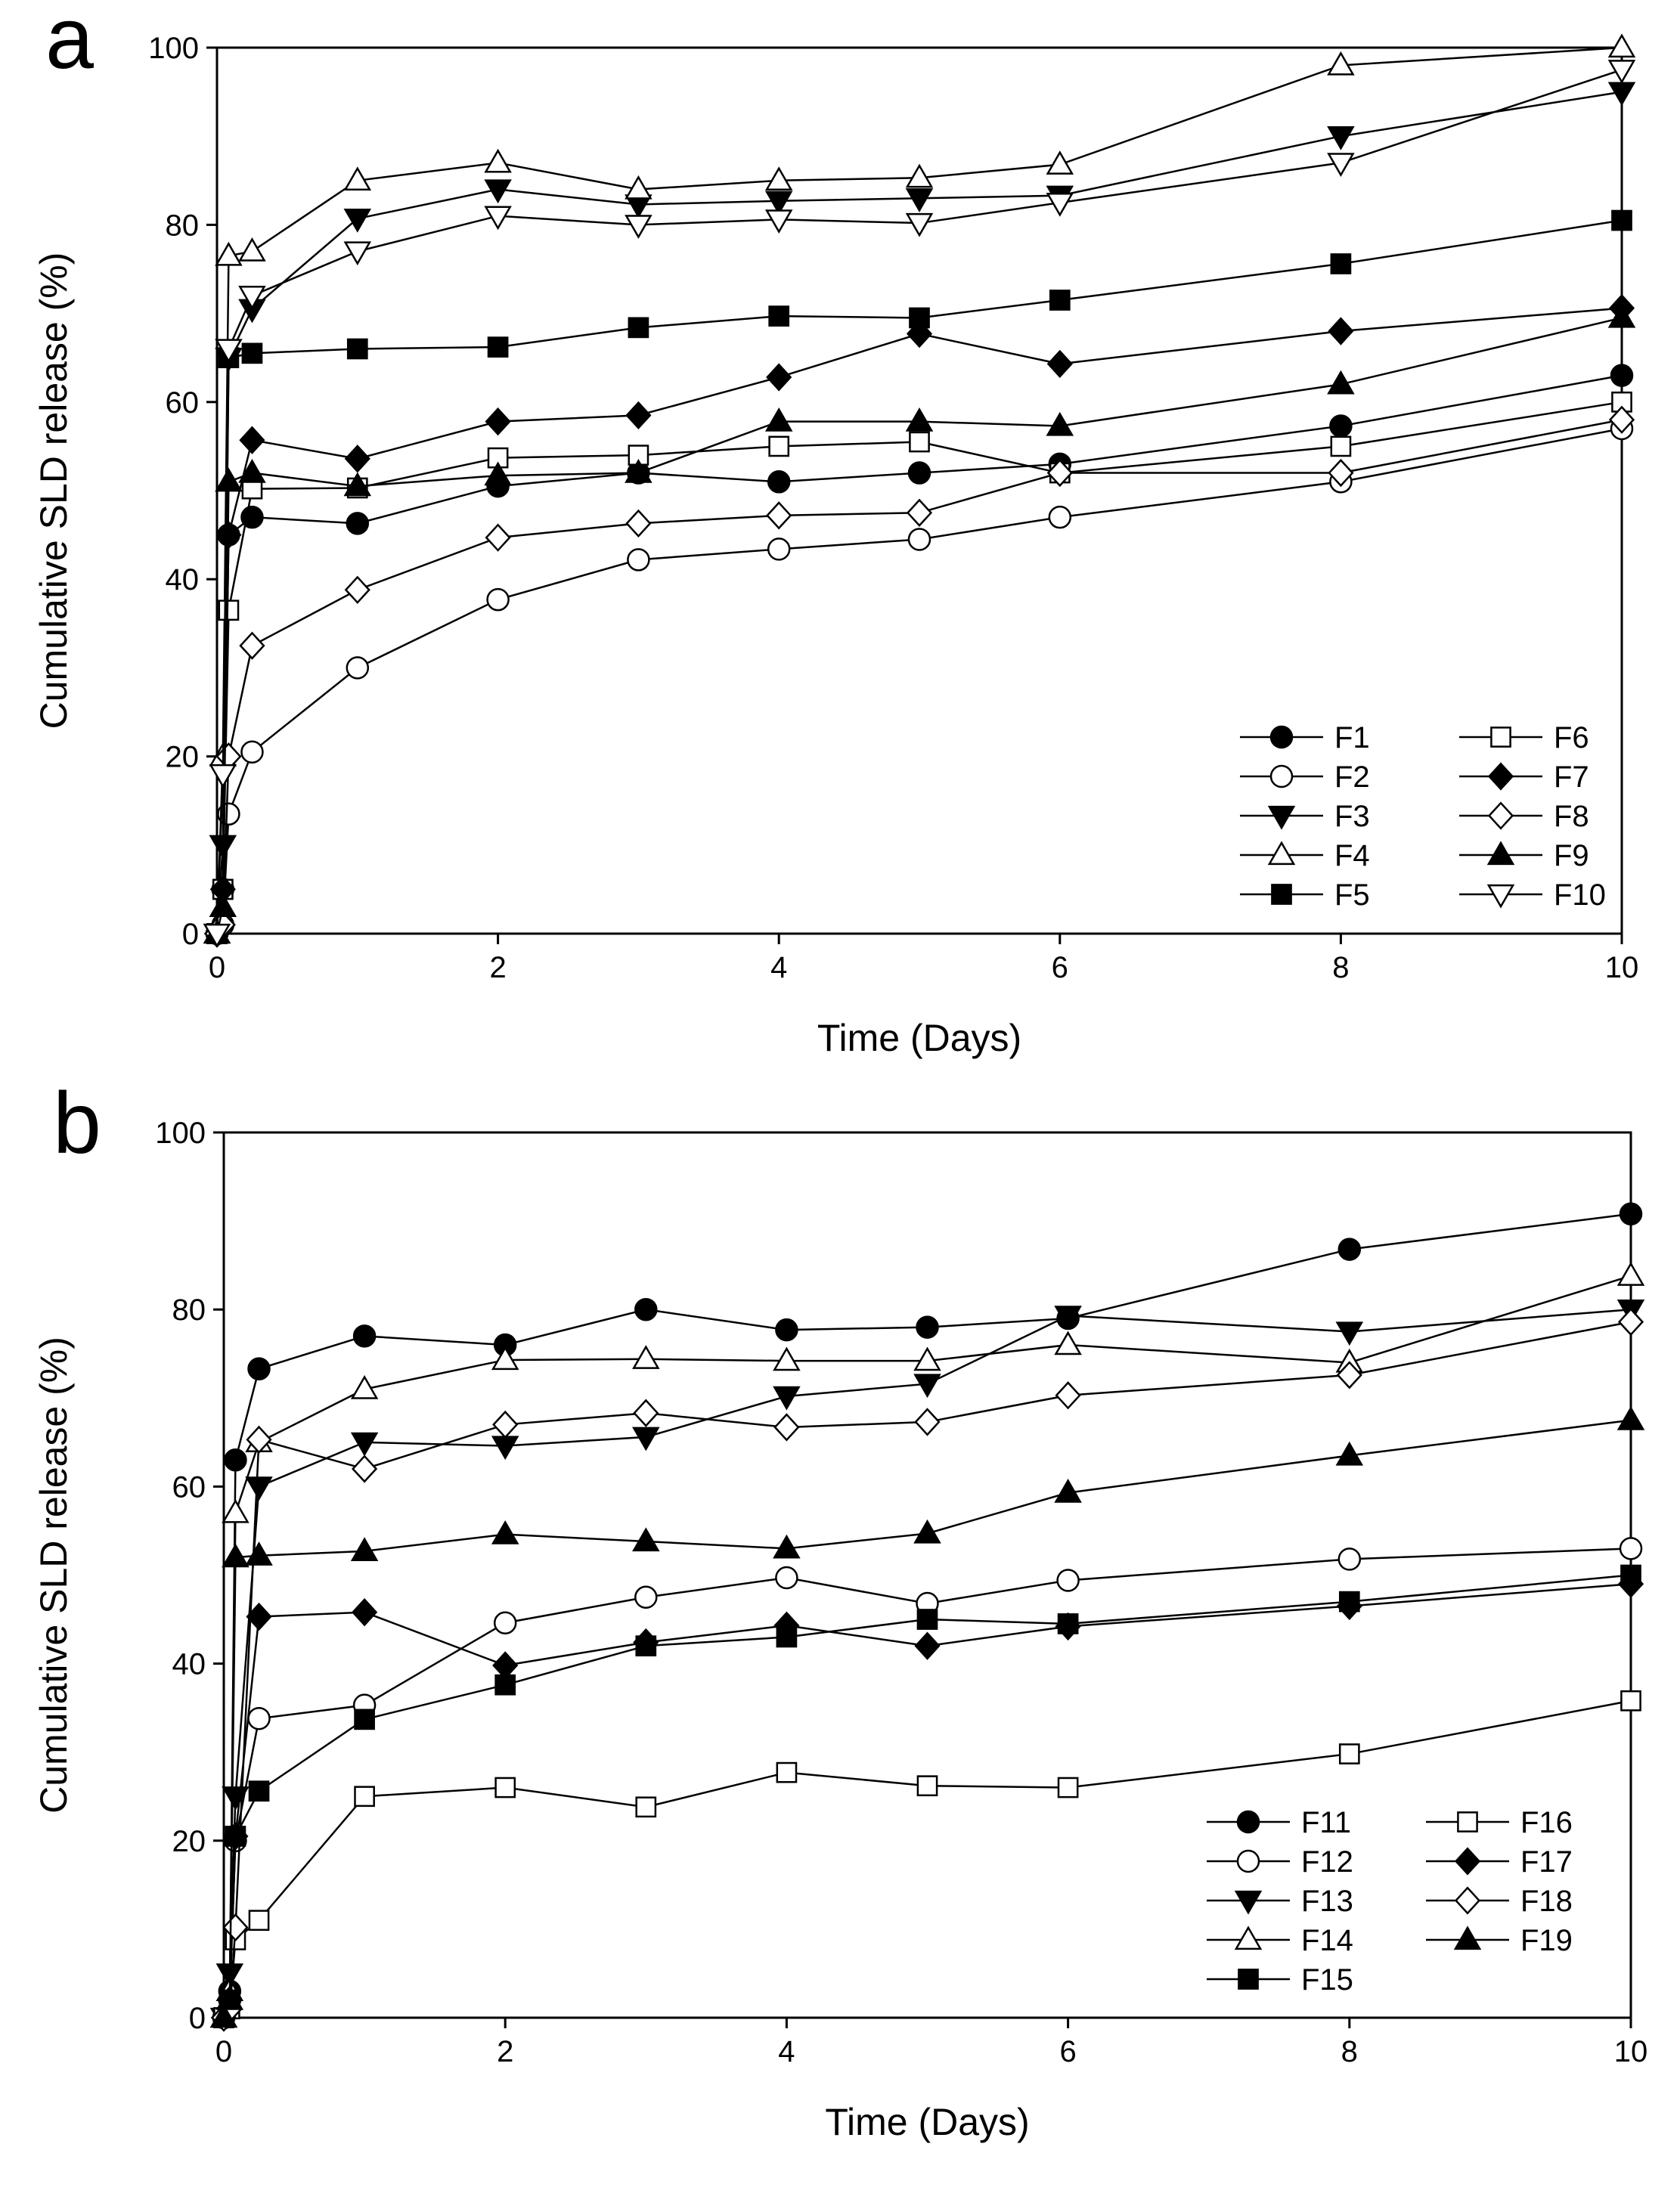 The image size is (1680, 2212). Describe the element at coordinates (1349, 2051) in the screenshot. I see `x-tick-label: 8` at that location.